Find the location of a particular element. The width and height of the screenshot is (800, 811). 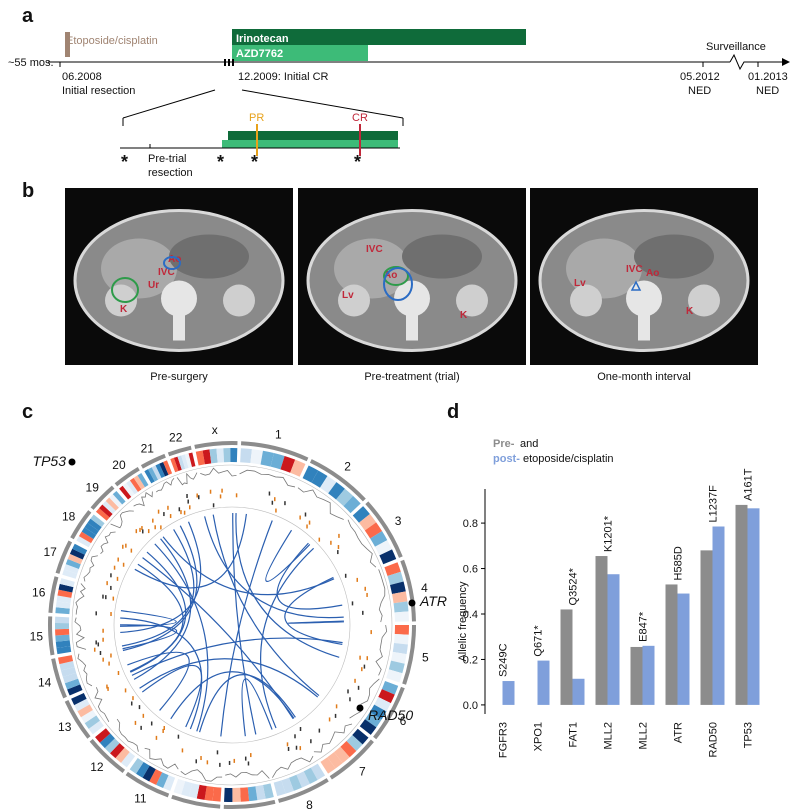

chromosome-label: 21 is located at coordinates (148, 448).